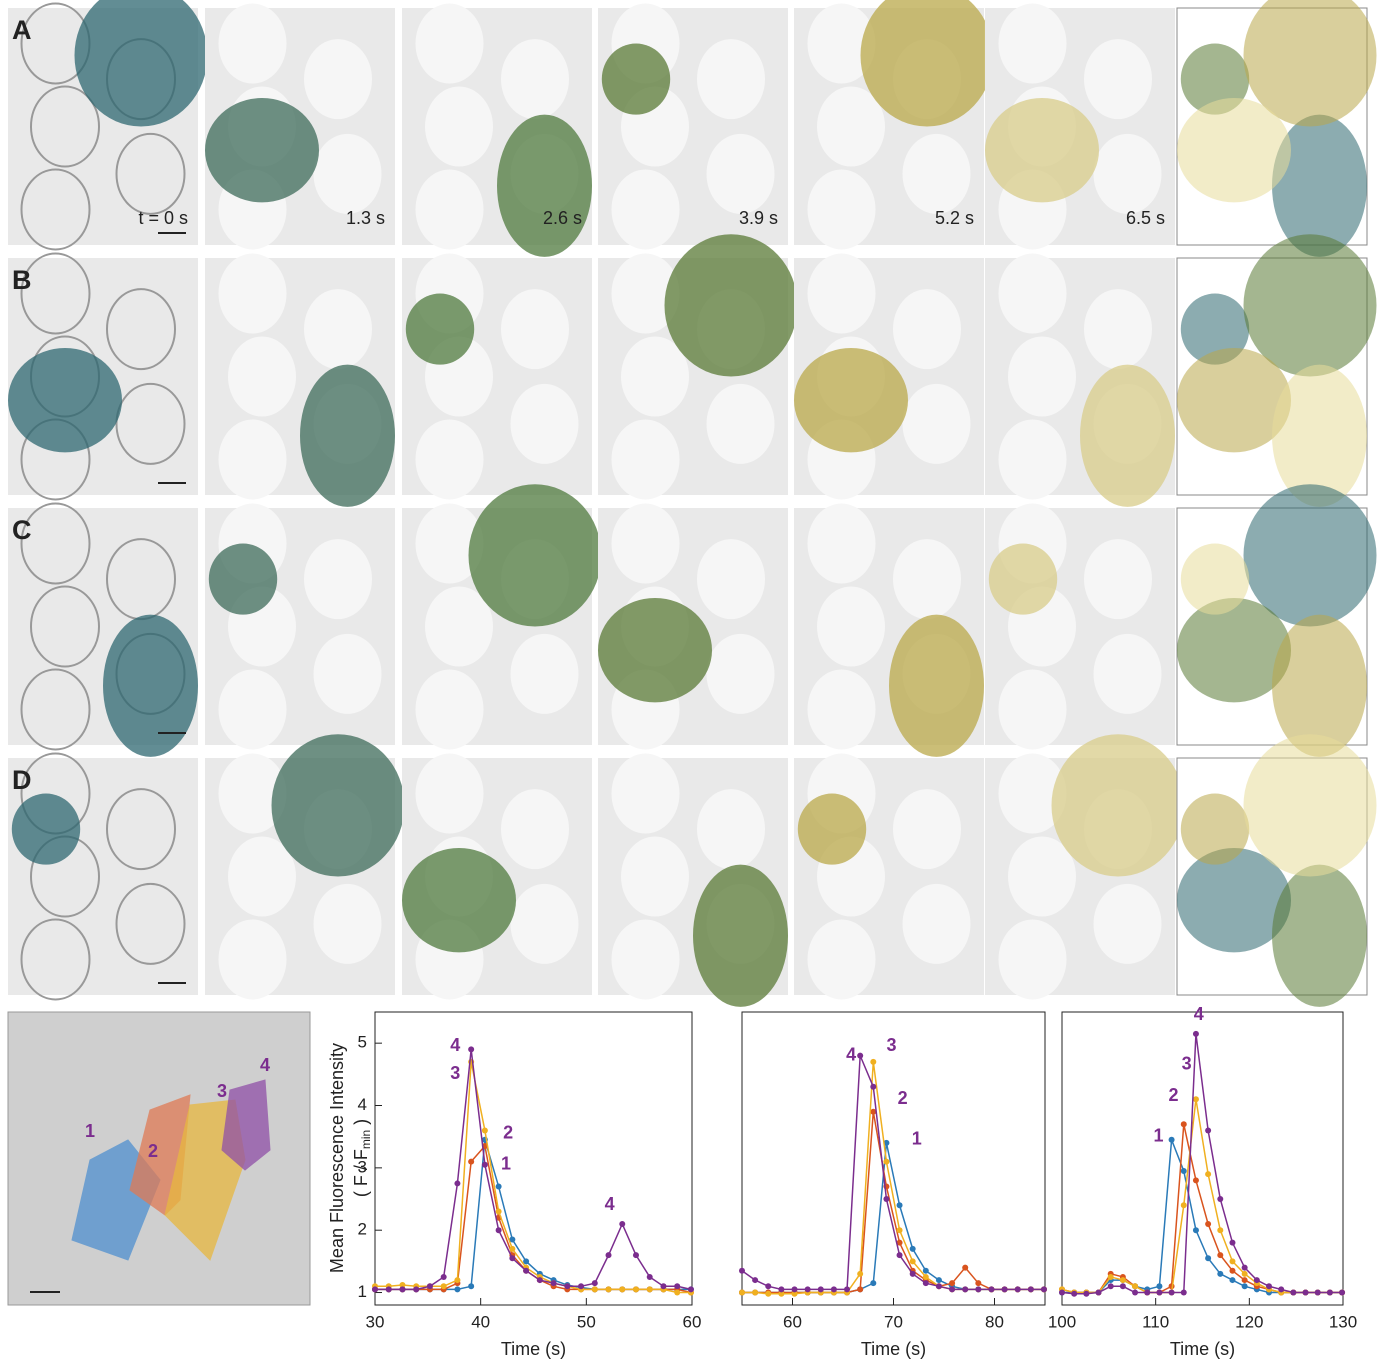  Describe the element at coordinates (362, 1166) in the screenshot. I see `y-tick-label: 3` at that location.